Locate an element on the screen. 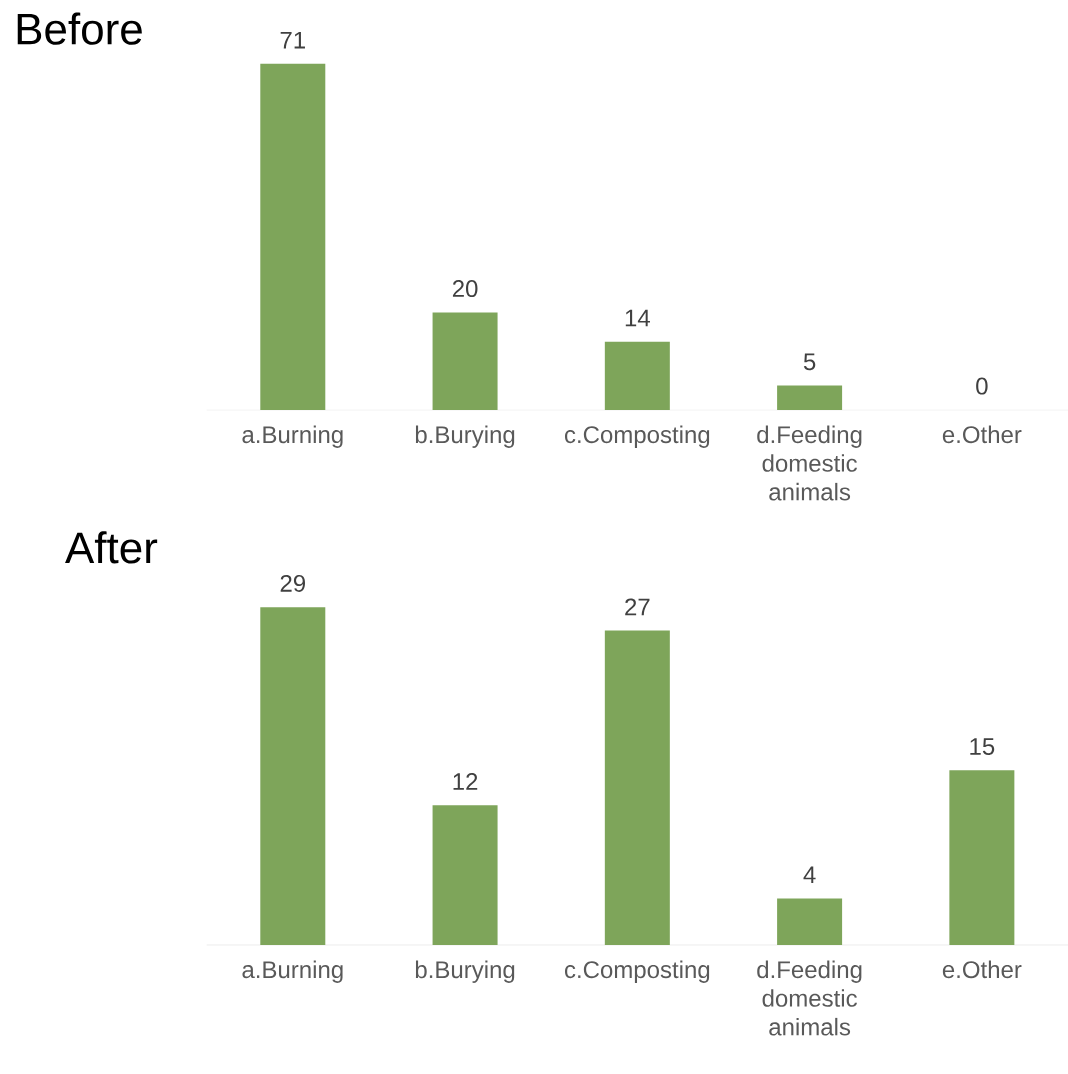  data-label: 15 is located at coordinates (982, 746).